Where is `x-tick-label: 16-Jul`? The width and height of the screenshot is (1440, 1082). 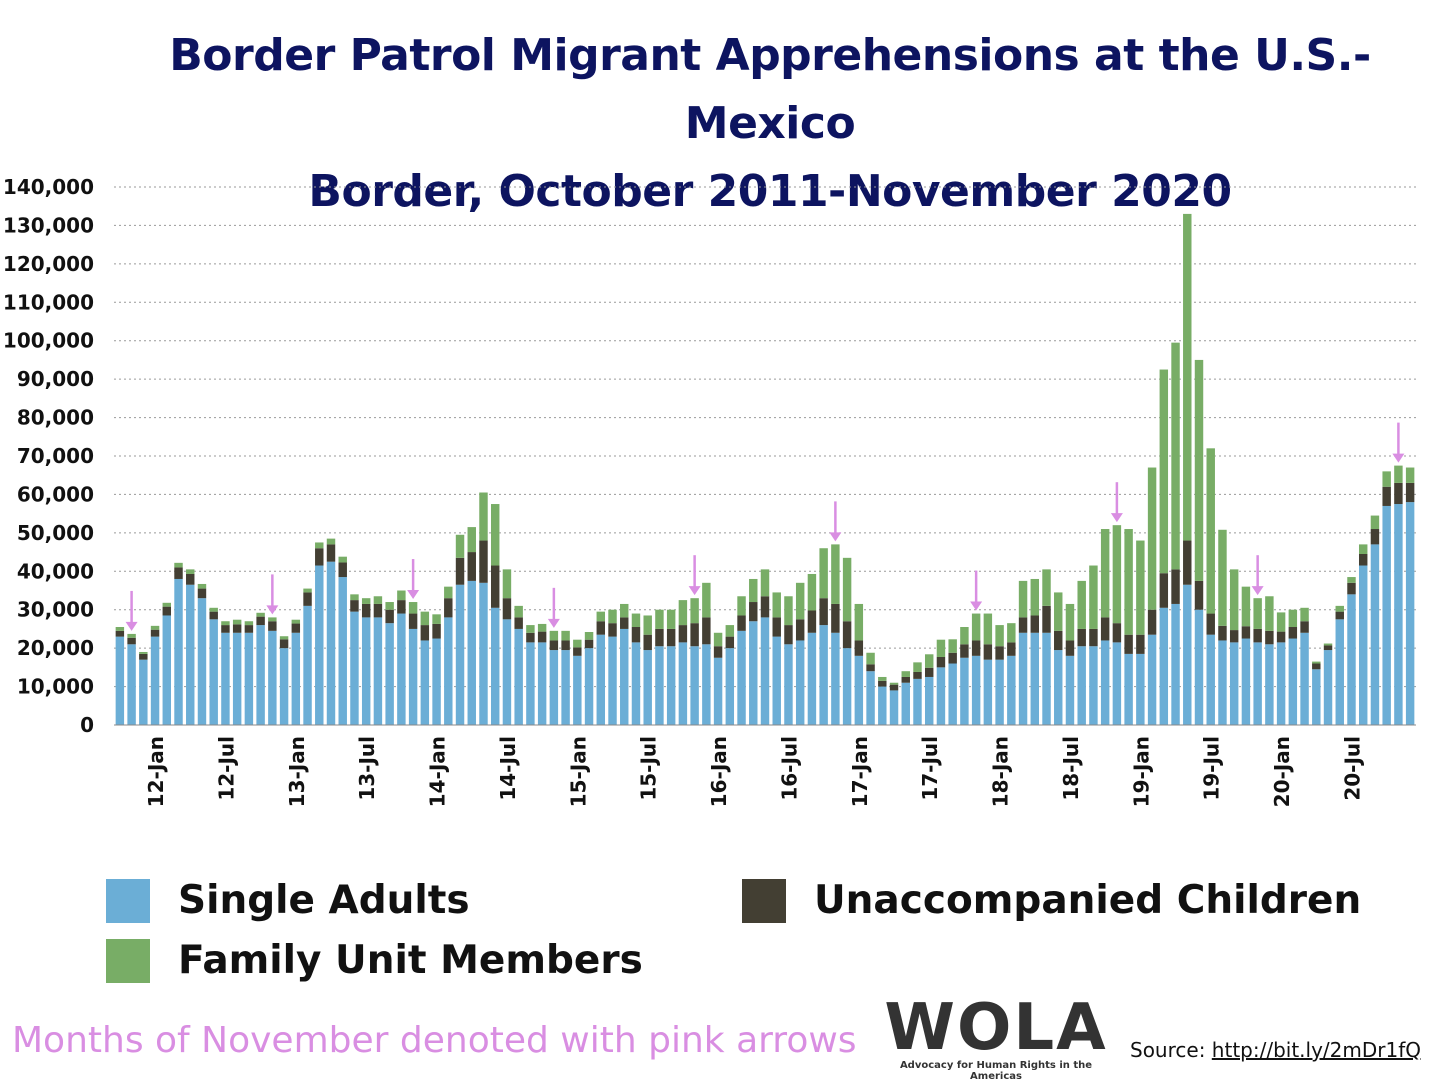 x-tick-label: 16-Jul is located at coordinates (789, 768).